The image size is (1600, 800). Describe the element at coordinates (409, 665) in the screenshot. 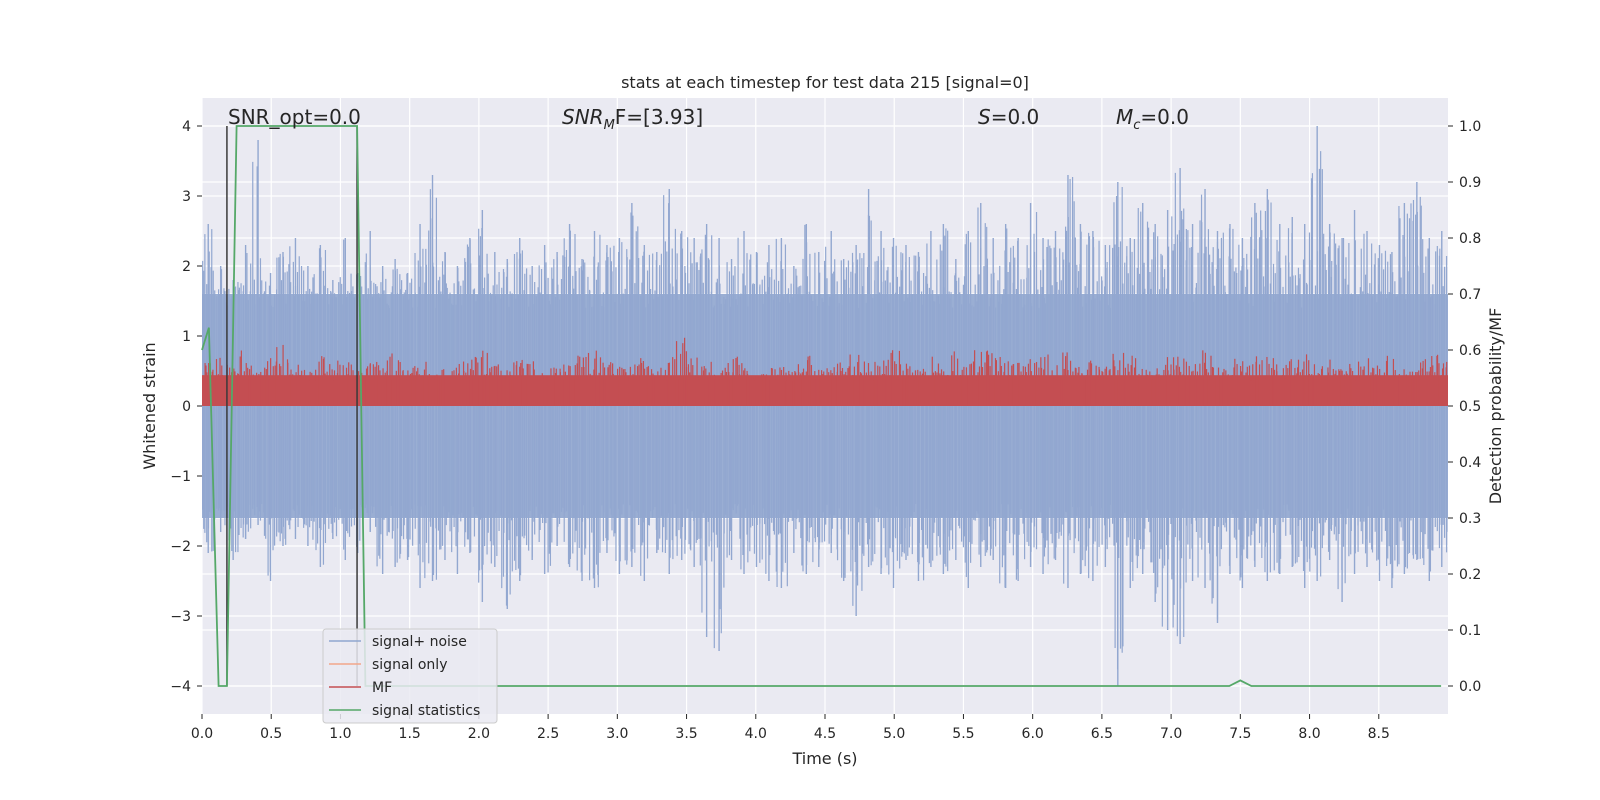

I see `legend-label-signal-only: signal only` at that location.